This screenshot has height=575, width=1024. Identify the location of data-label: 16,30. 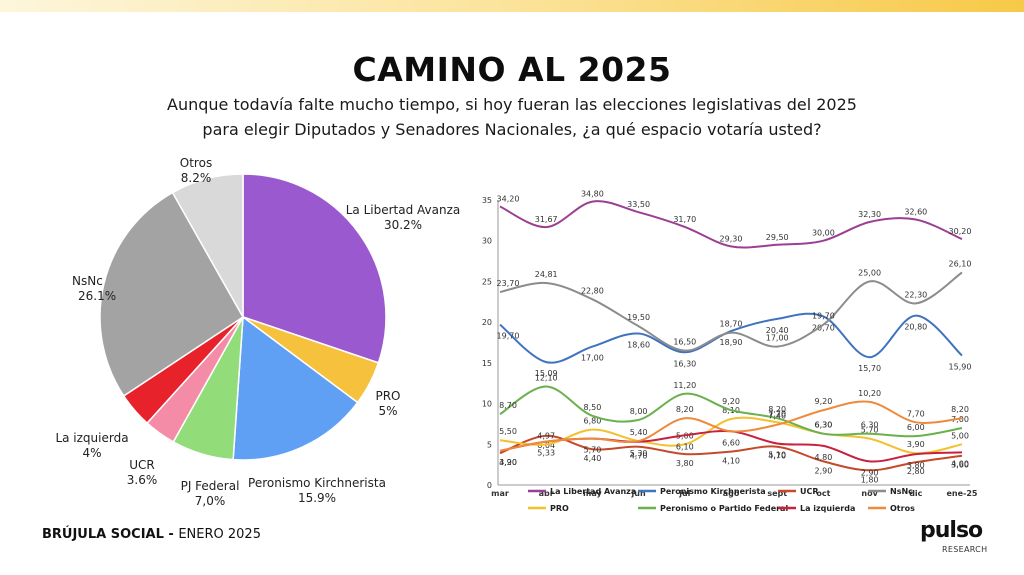
(684, 363).